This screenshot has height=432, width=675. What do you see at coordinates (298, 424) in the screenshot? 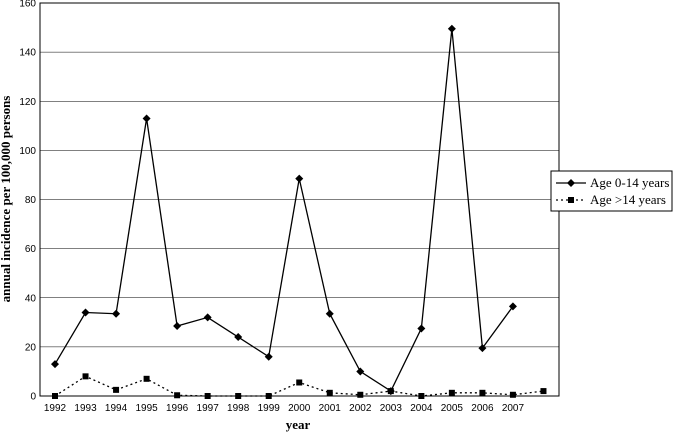
I see `x-axis-title: year` at bounding box center [298, 424].